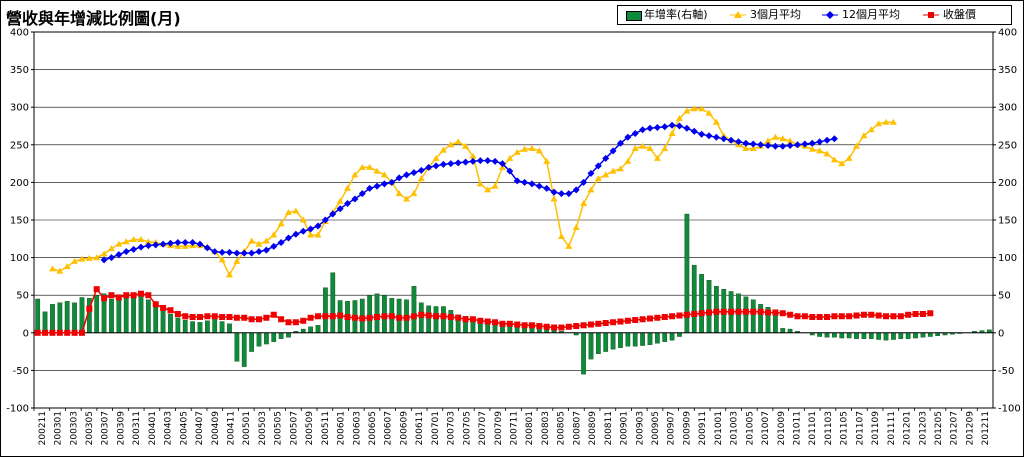  I want to click on y-right-tick-label: 200, so click(1007, 183).